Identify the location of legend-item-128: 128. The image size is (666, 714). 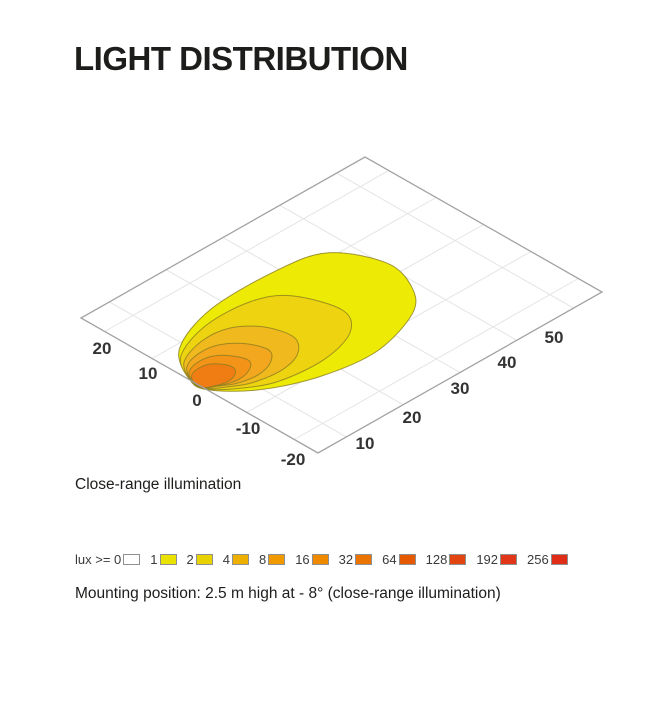
(446, 559).